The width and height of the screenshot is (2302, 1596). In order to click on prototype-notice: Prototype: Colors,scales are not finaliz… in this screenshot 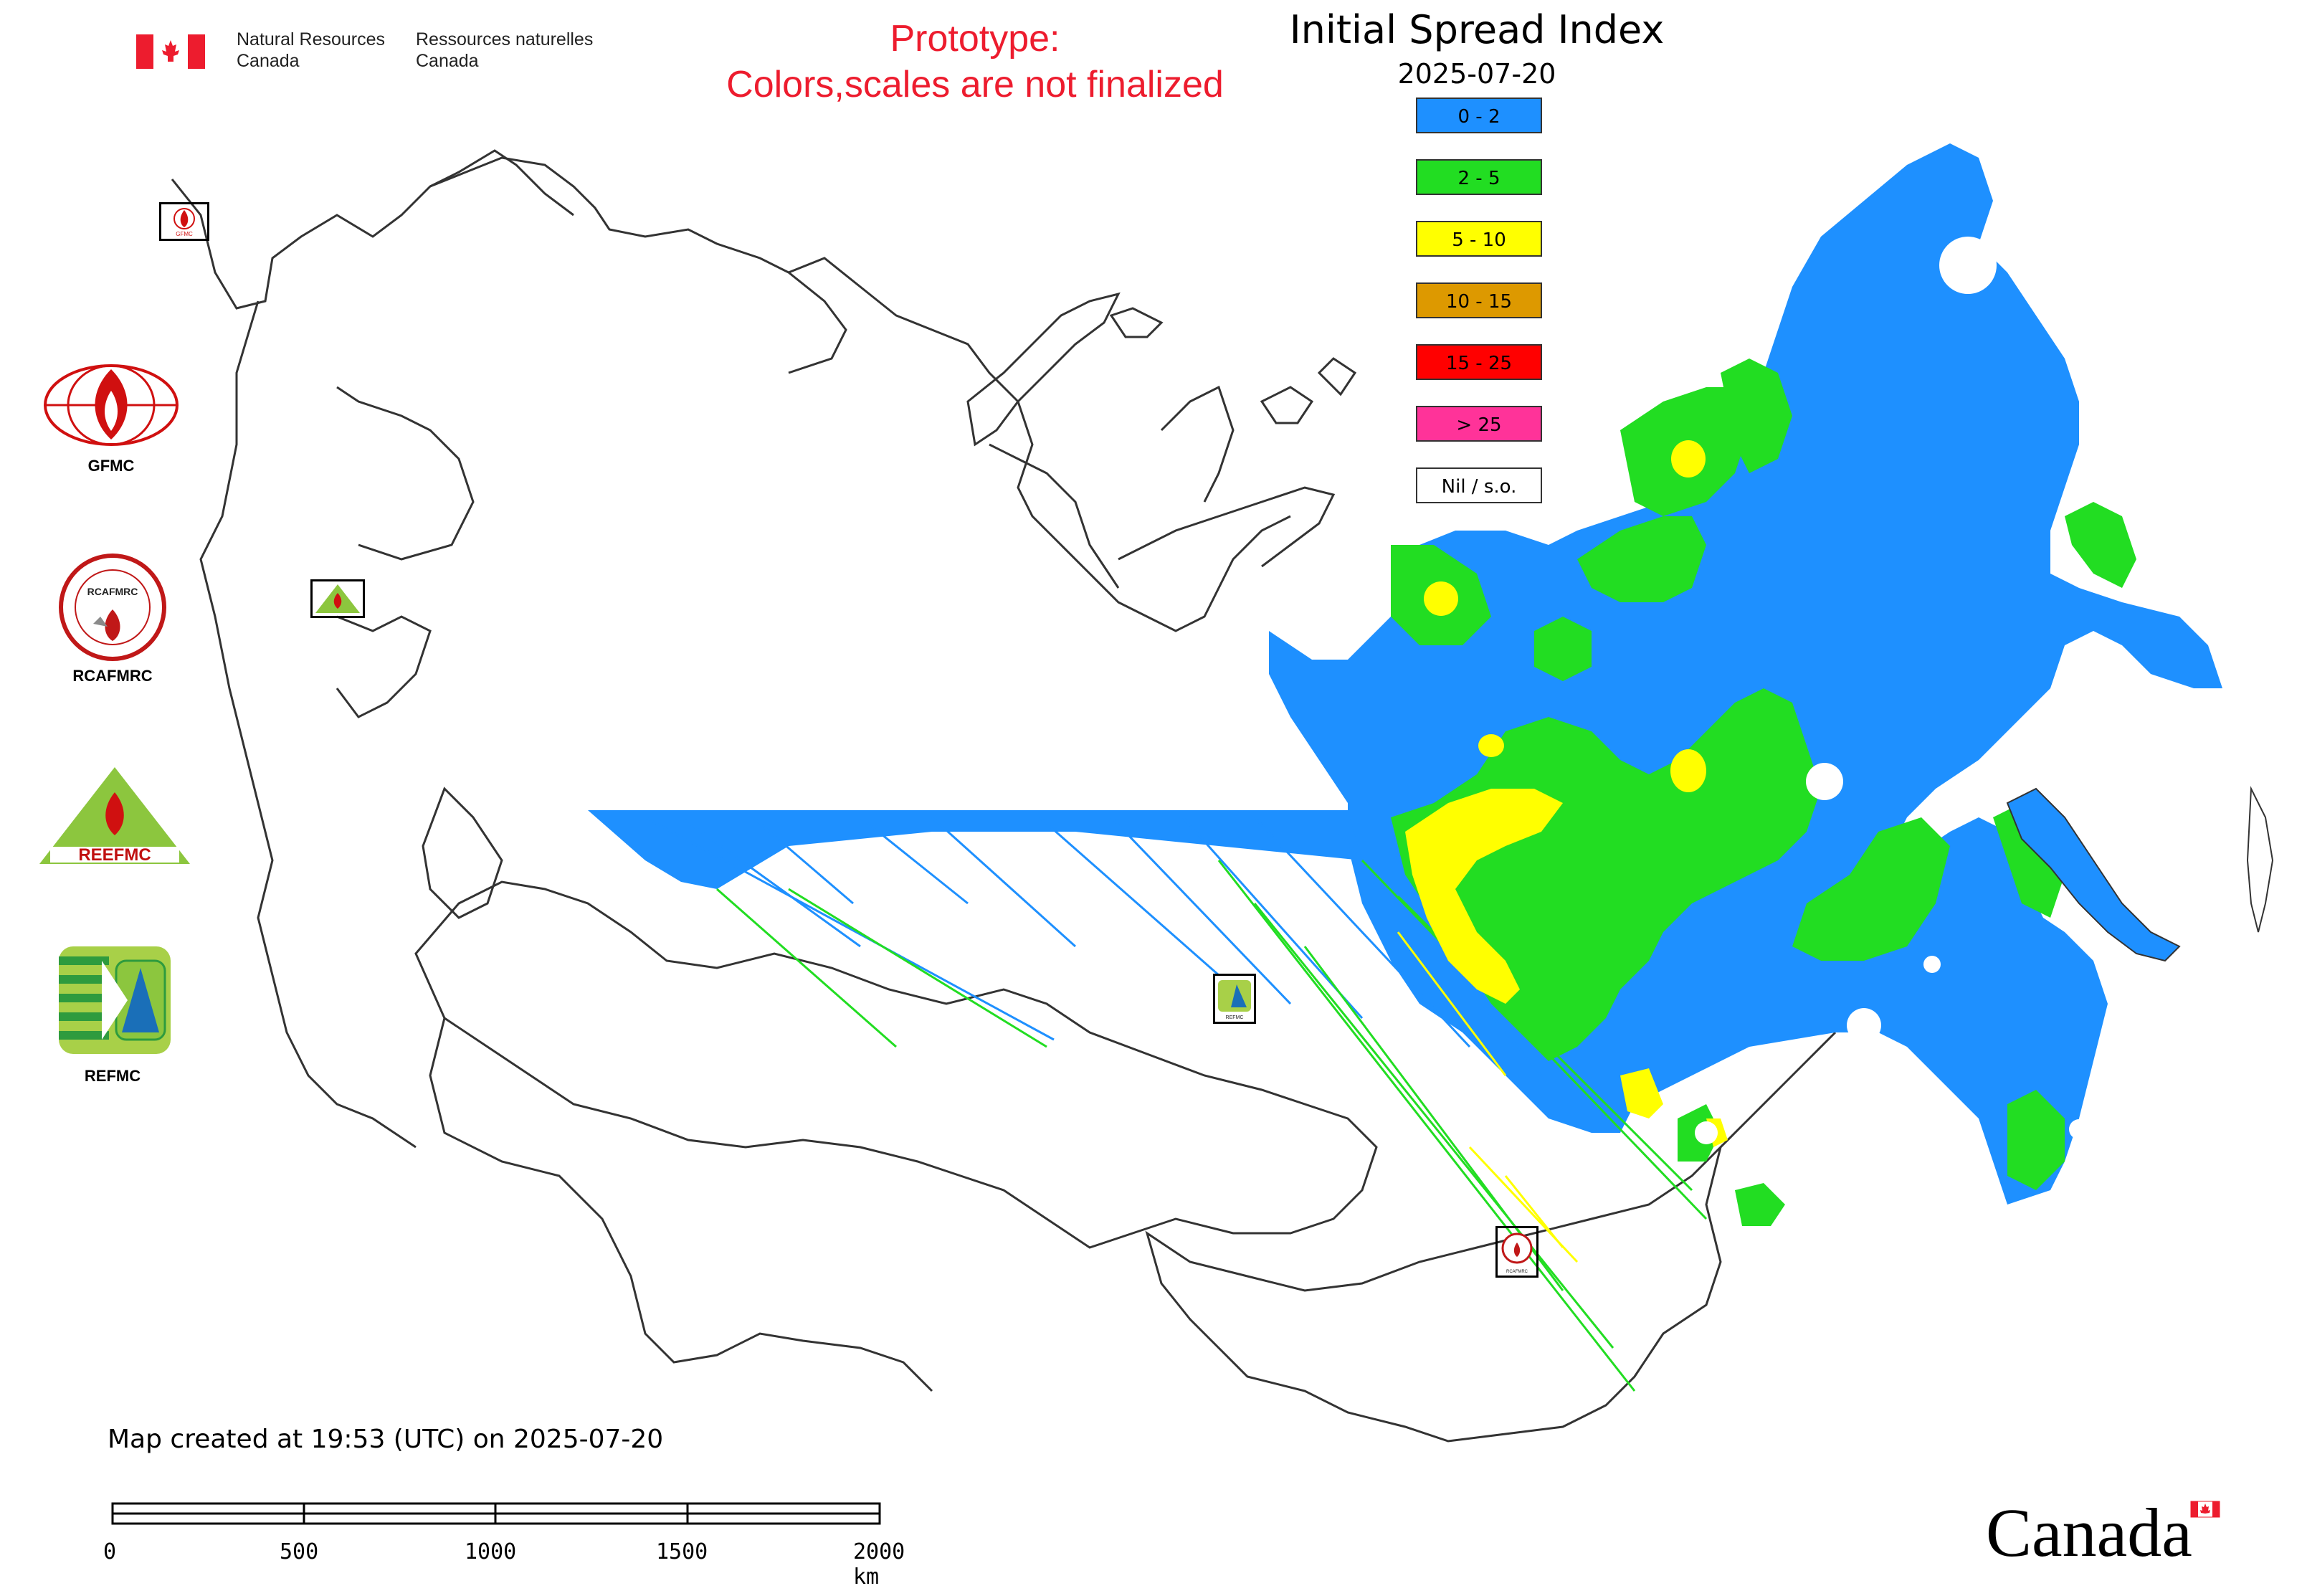, I will do `click(975, 62)`.